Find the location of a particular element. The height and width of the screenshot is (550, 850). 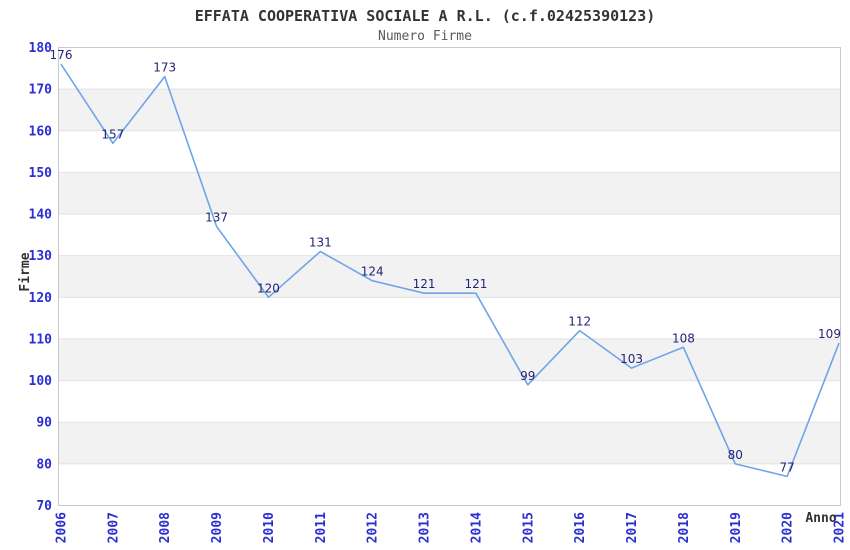

x-tick-label: 2007 is located at coordinates (113, 527).